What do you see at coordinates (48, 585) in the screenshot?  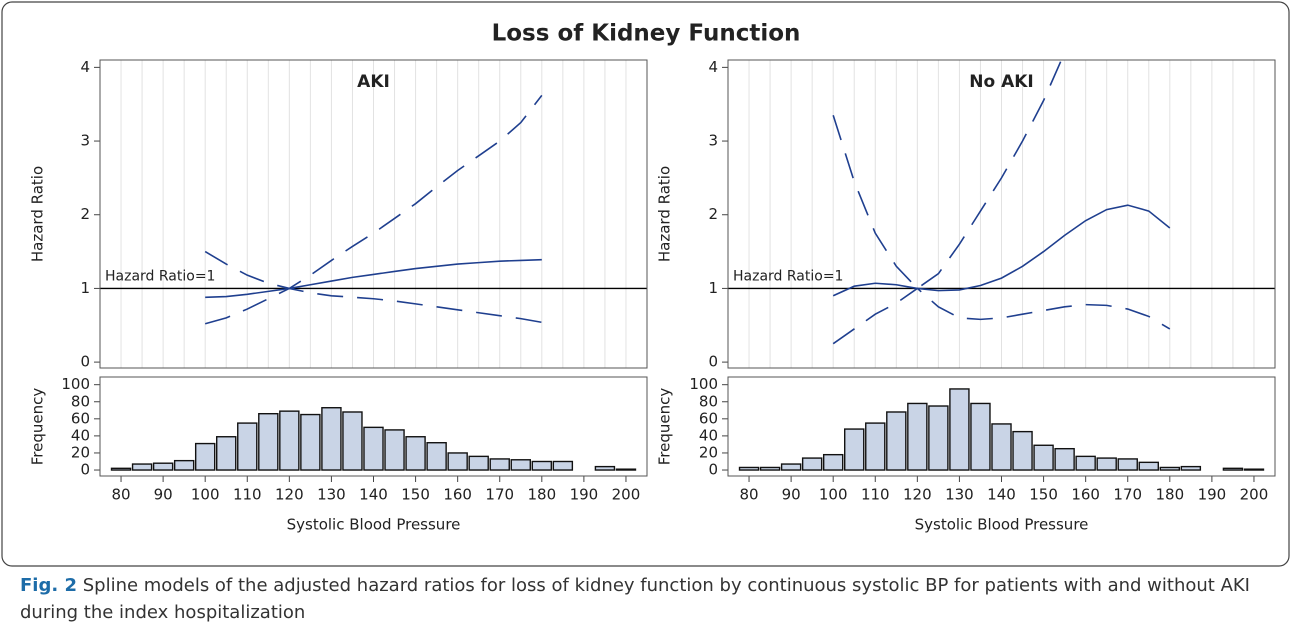 I see `caption-label: Fig. 2` at bounding box center [48, 585].